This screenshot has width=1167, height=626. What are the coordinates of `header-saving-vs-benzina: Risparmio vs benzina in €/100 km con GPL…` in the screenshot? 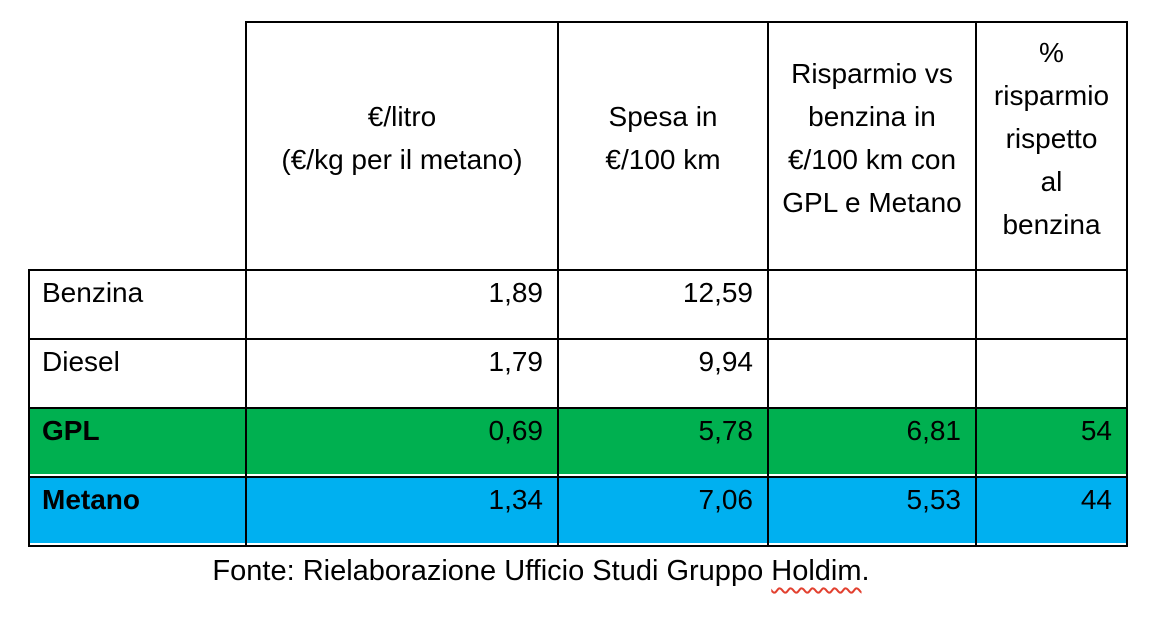 It's located at (872, 146).